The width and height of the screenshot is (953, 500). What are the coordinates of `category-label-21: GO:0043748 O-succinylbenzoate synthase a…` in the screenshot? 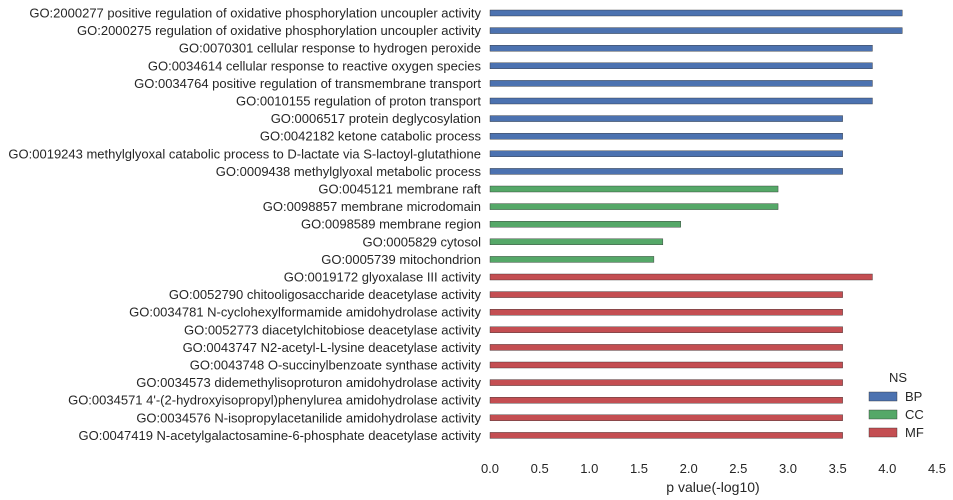 It's located at (336, 365).